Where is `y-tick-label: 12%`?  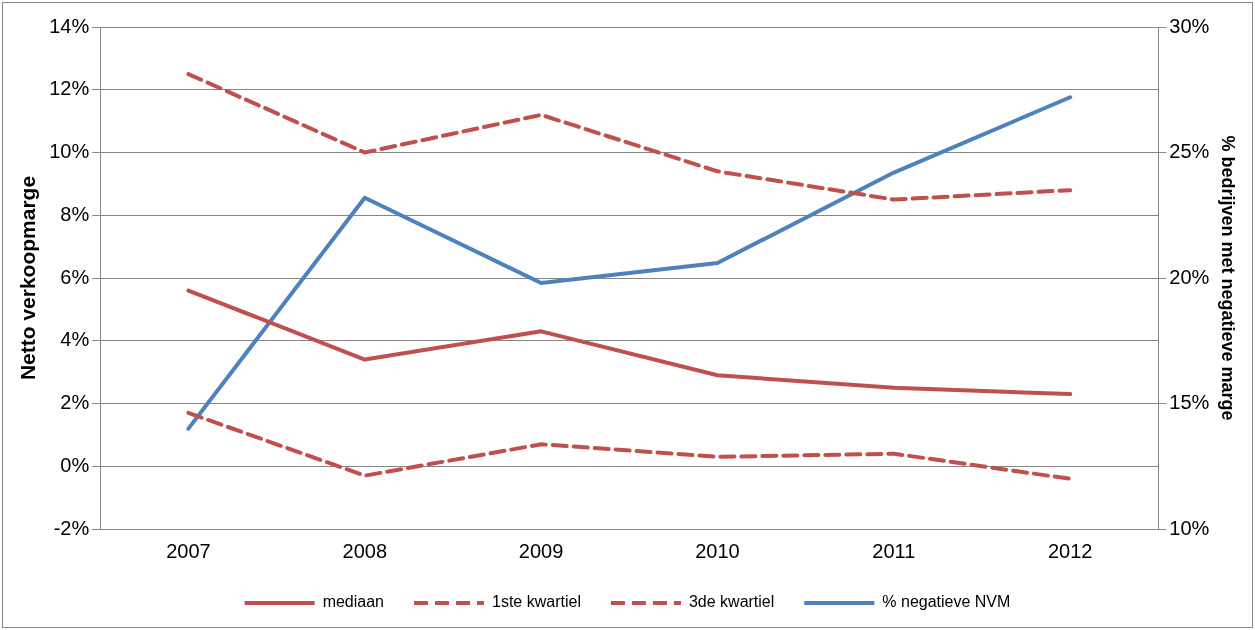
y-tick-label: 12% is located at coordinates (69, 88).